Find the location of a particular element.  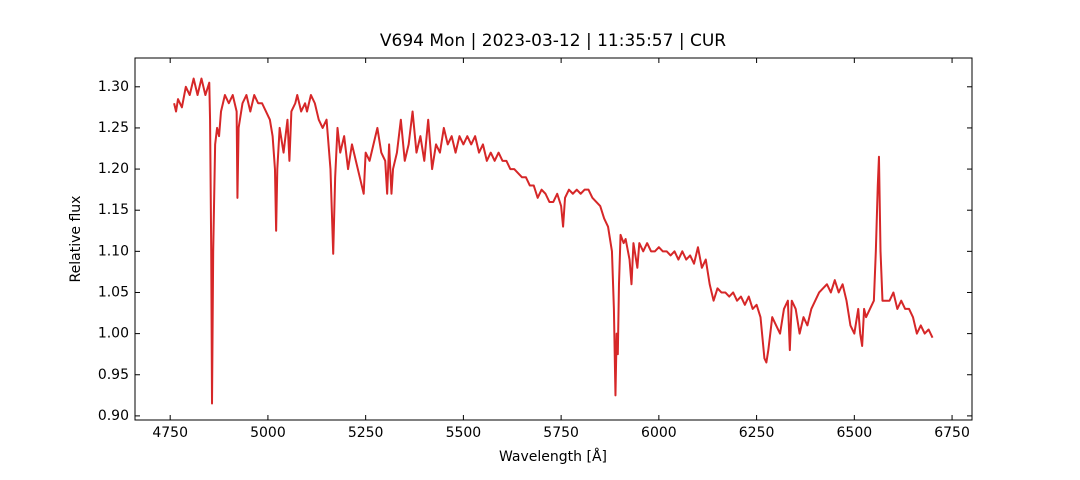

y-tick-label: 1.05 is located at coordinates (113, 292).